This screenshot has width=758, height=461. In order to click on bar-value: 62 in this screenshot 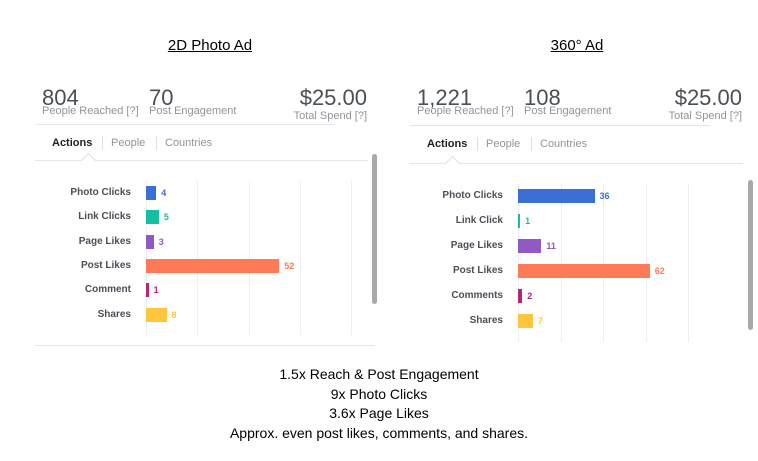, I will do `click(659, 271)`.